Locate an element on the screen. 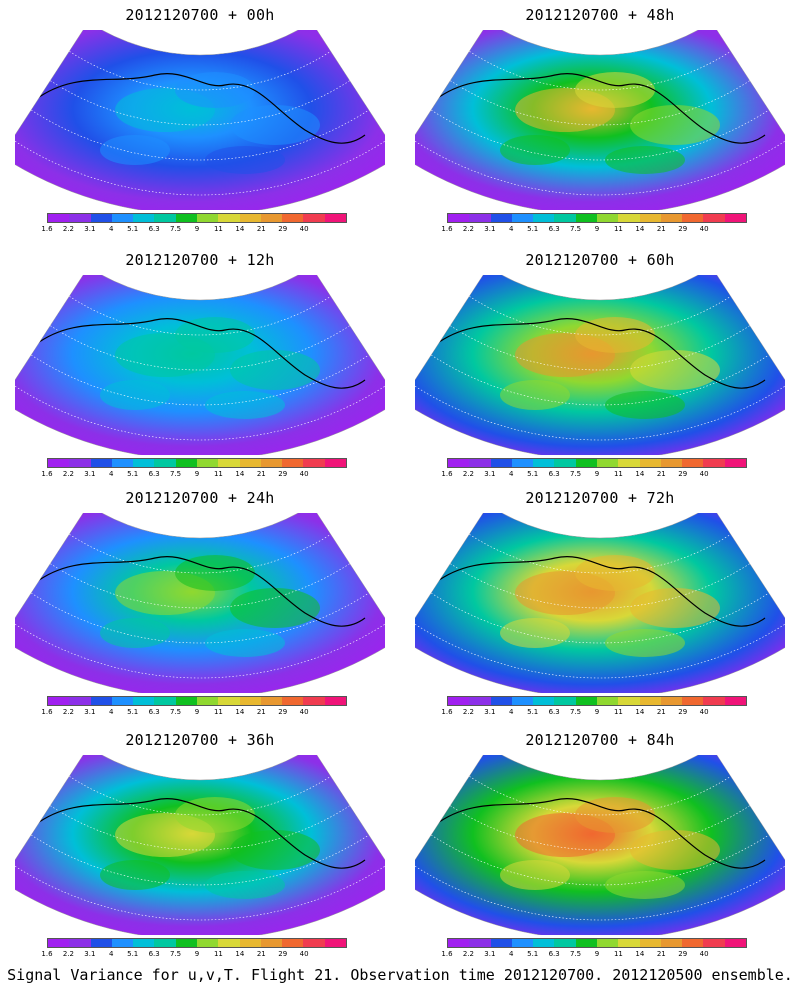  colorbar-tick-label: 11 is located at coordinates (618, 229).